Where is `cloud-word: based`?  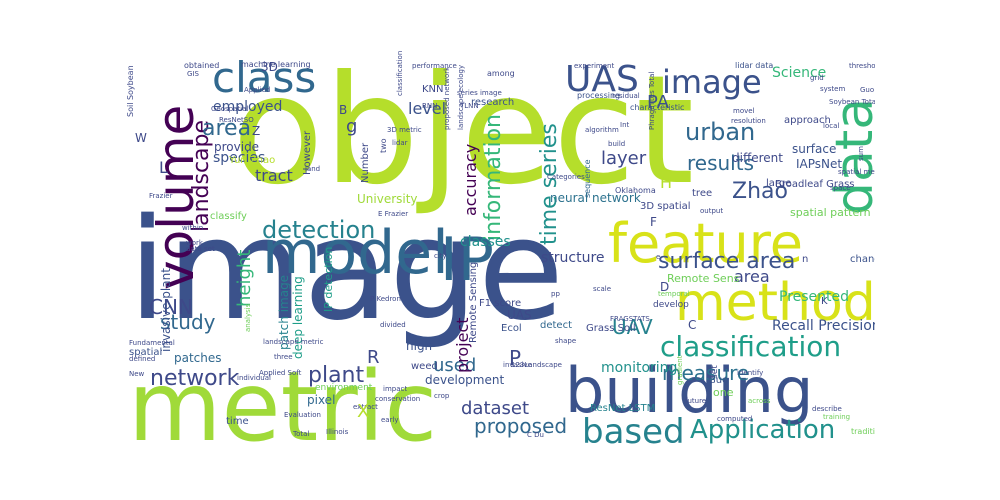
cloud-word: based is located at coordinates (633, 432).